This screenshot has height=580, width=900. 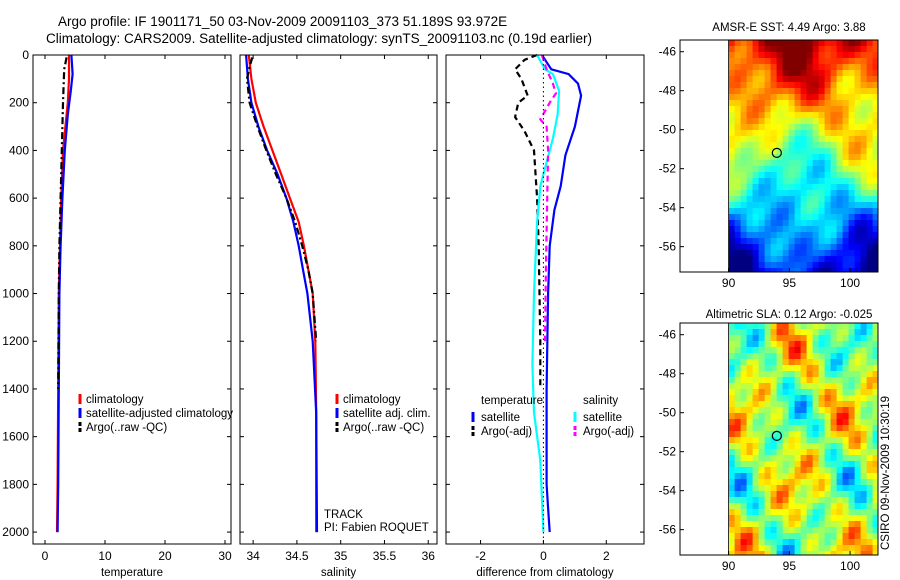 I want to click on depth-tick-label: 200, so click(x=19, y=103).